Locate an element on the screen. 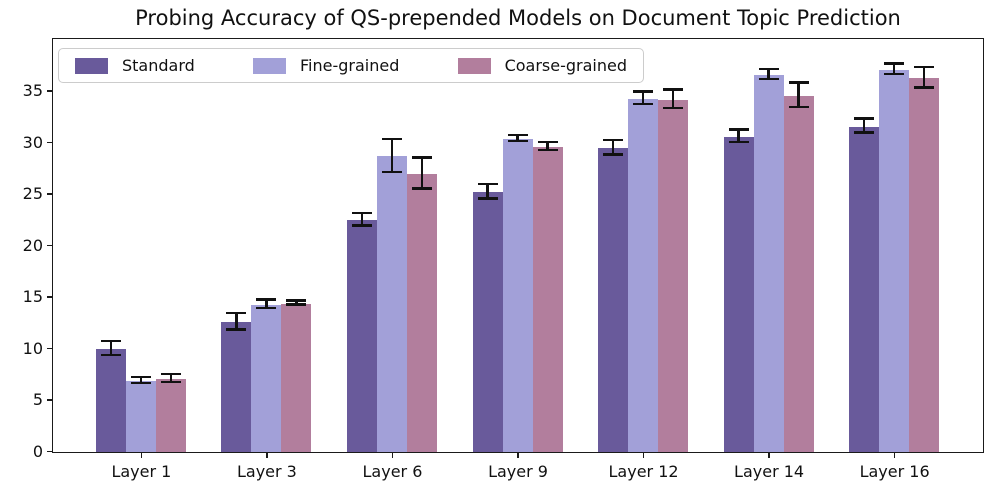 Image resolution: width=997 pixels, height=498 pixels. legend-item-standard: Standard is located at coordinates (135, 65).